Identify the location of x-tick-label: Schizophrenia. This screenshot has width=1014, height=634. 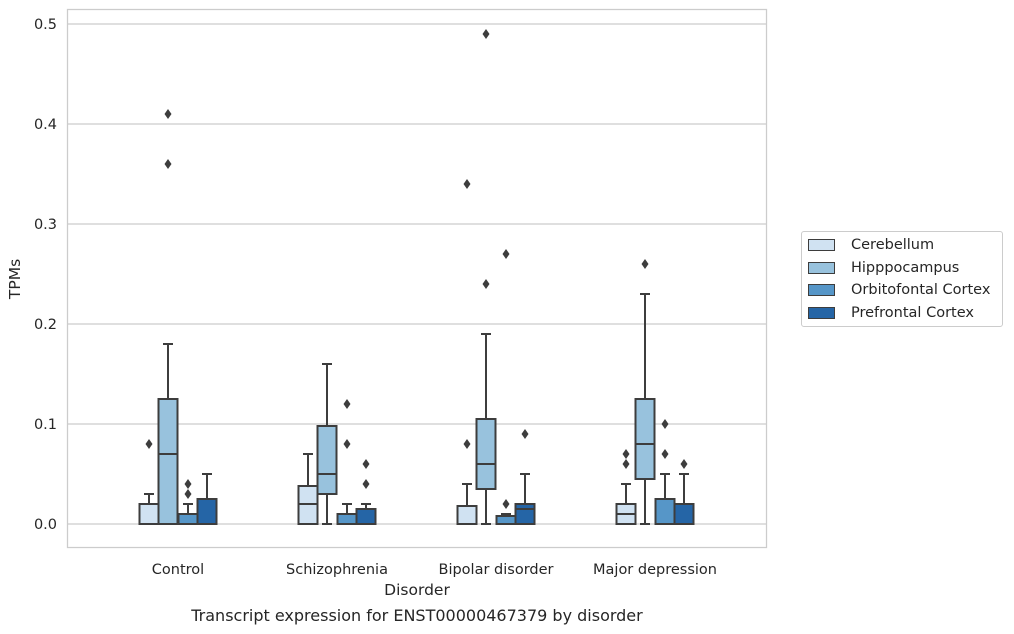
(337, 570).